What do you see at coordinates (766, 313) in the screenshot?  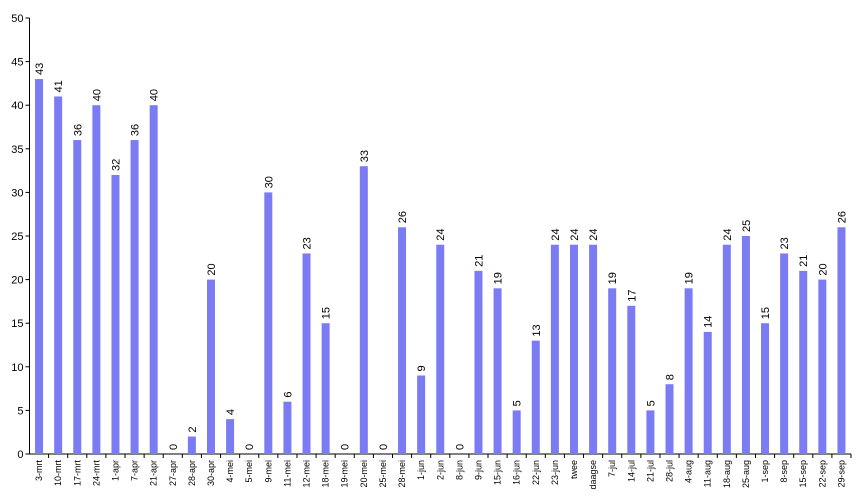 I see `data-label: 15` at bounding box center [766, 313].